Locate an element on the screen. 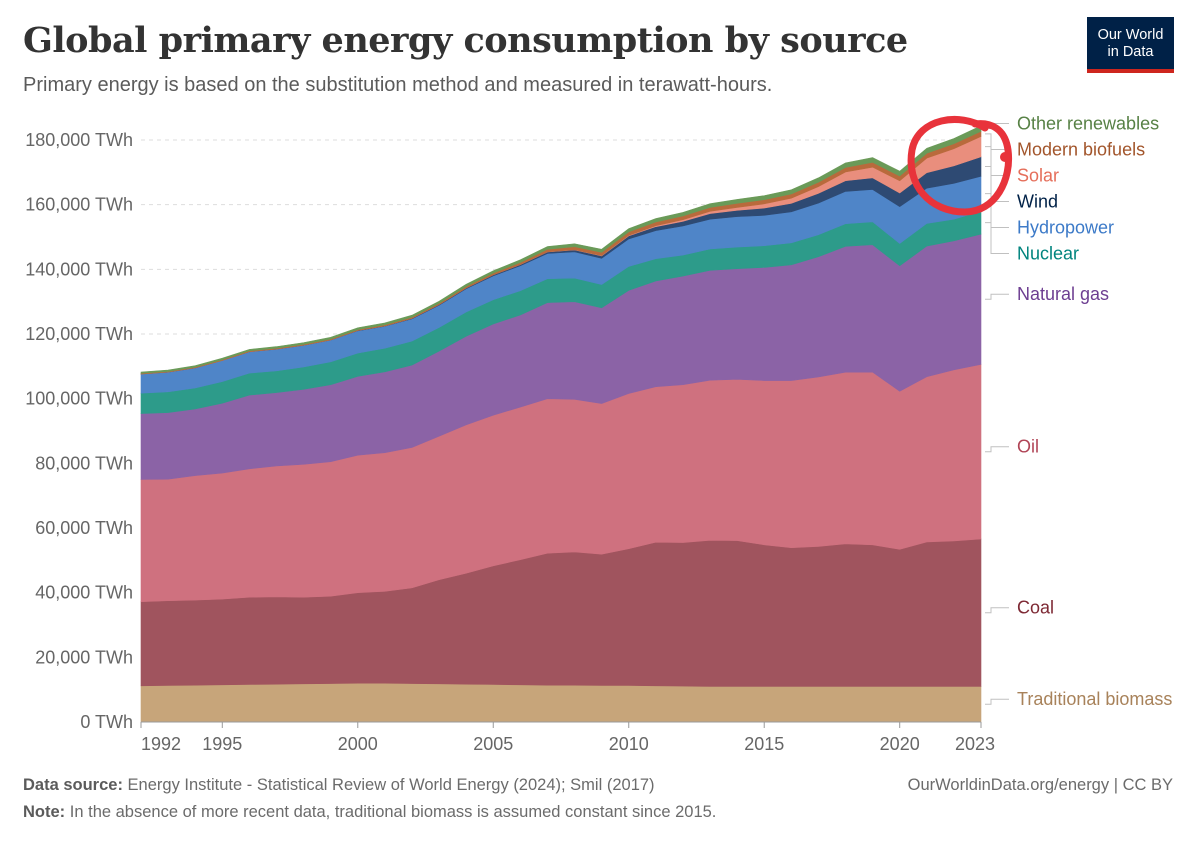 The height and width of the screenshot is (847, 1200). x-tick-label: 2005 is located at coordinates (493, 744).